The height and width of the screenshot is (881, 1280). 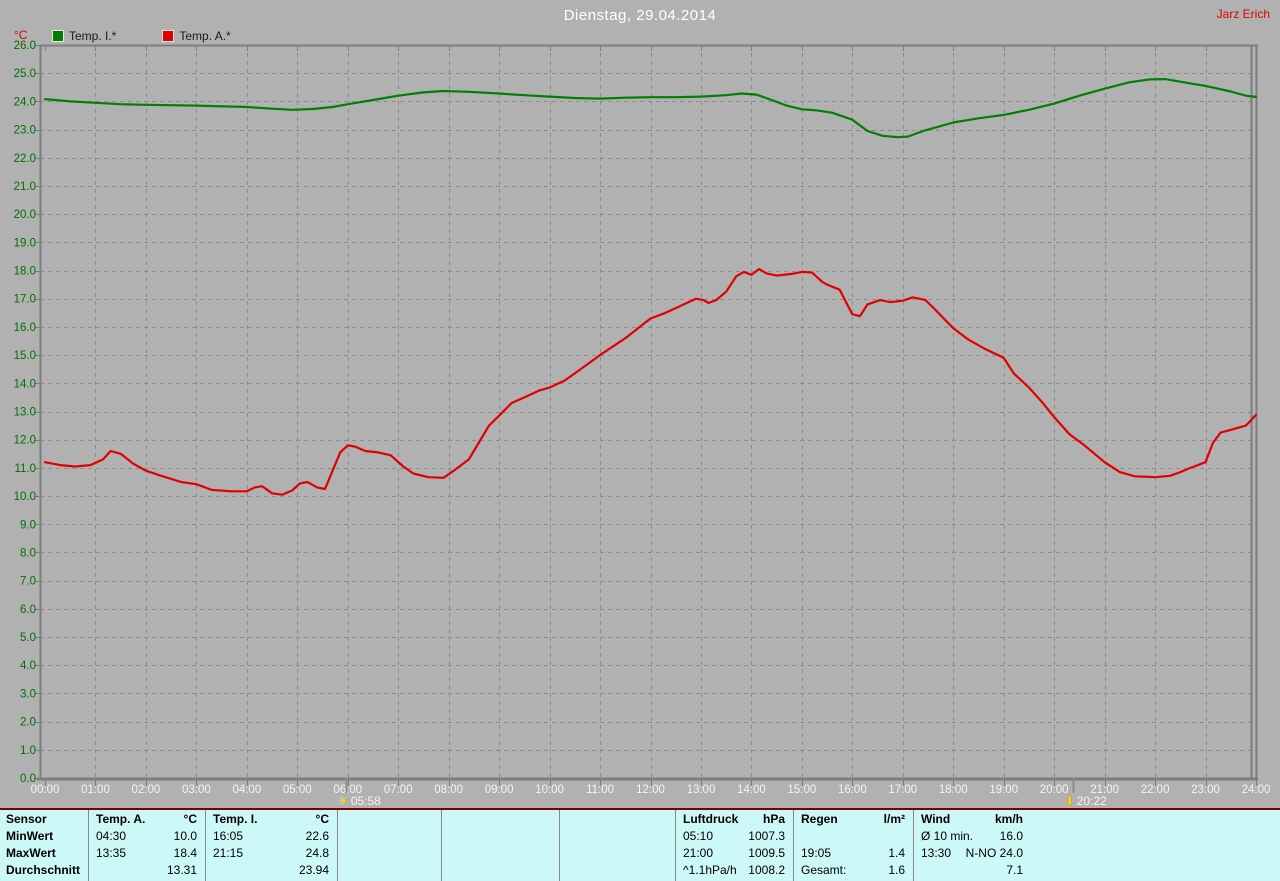 I want to click on svg-text: 04:00, so click(x=246, y=790).